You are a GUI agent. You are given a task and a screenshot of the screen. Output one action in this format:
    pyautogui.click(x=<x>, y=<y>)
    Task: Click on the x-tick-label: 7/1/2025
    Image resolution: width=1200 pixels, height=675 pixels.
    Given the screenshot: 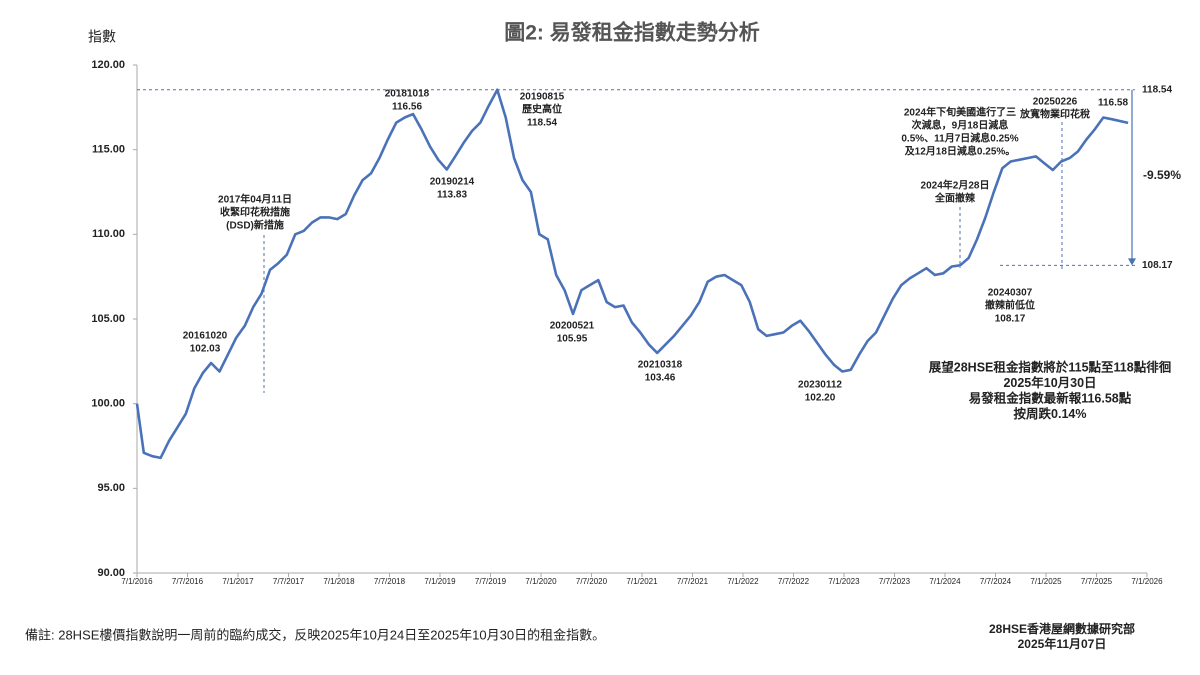 What is the action you would take?
    pyautogui.click(x=1046, y=581)
    